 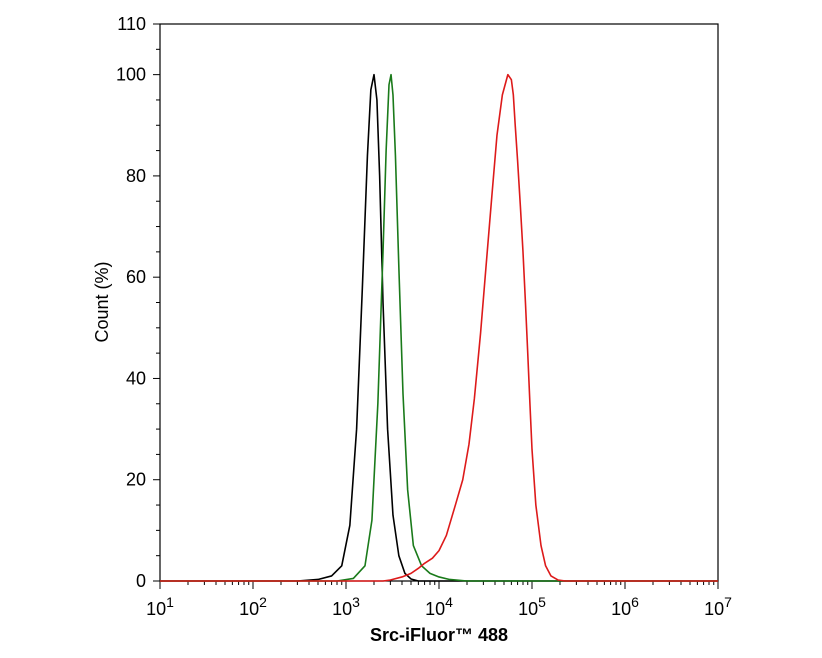 I want to click on y-tick-label: 60, so click(x=136, y=277).